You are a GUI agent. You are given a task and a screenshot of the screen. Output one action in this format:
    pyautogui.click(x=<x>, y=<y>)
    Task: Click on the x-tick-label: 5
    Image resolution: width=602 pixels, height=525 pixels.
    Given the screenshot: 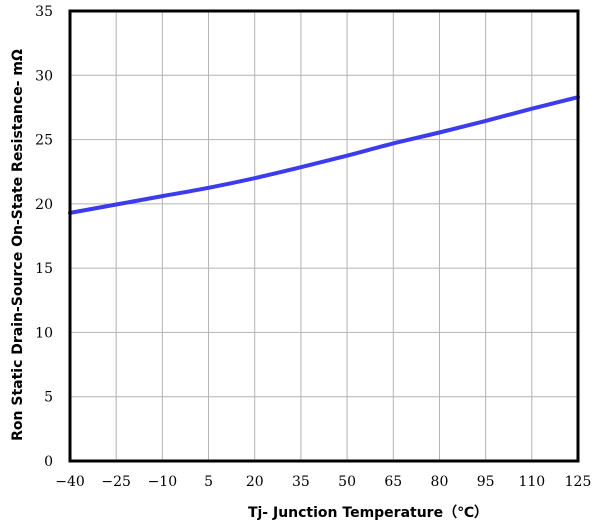 What is the action you would take?
    pyautogui.click(x=208, y=482)
    